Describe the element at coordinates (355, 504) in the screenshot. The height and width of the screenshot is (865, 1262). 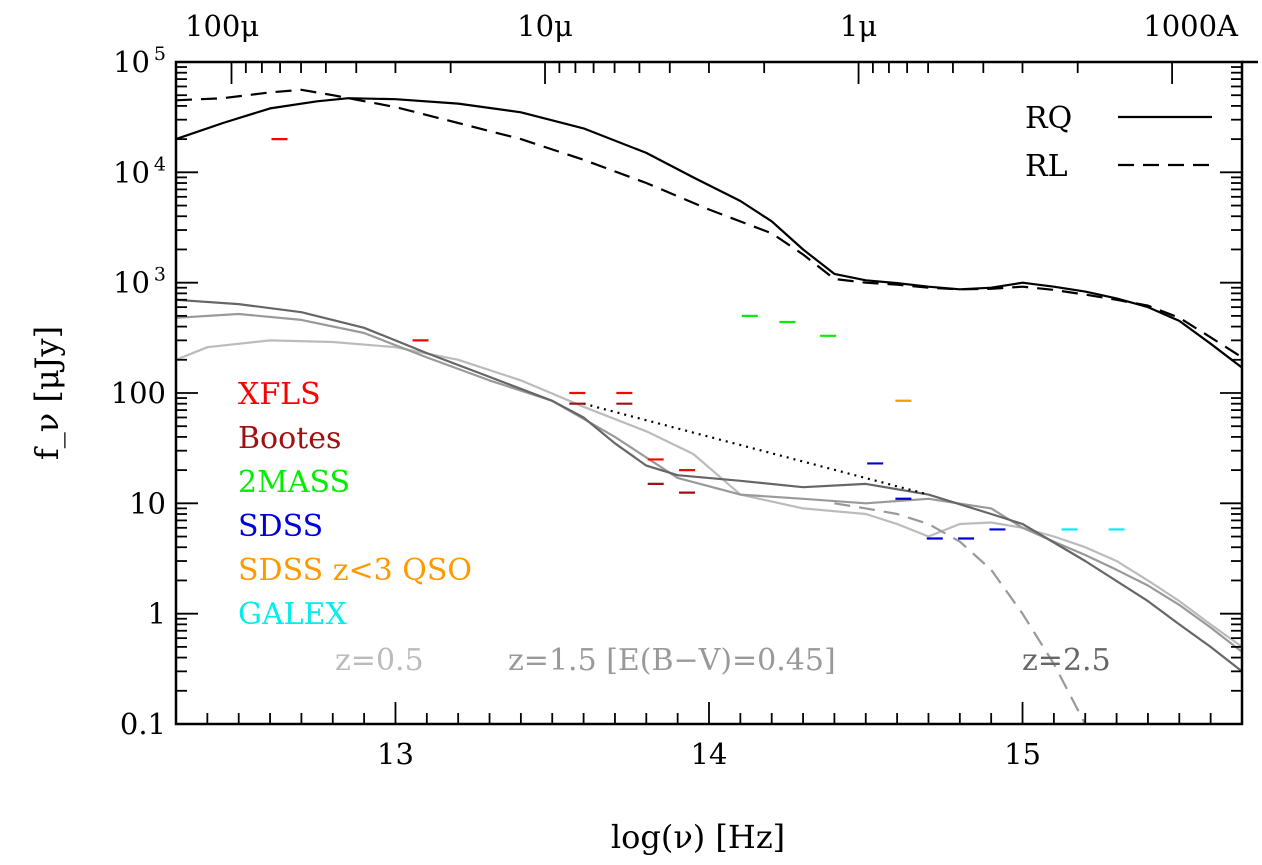
I see `survey-legend: XFLS Bootes 2MASS SDSS SDSS z<3 QSO GALEX` at that location.